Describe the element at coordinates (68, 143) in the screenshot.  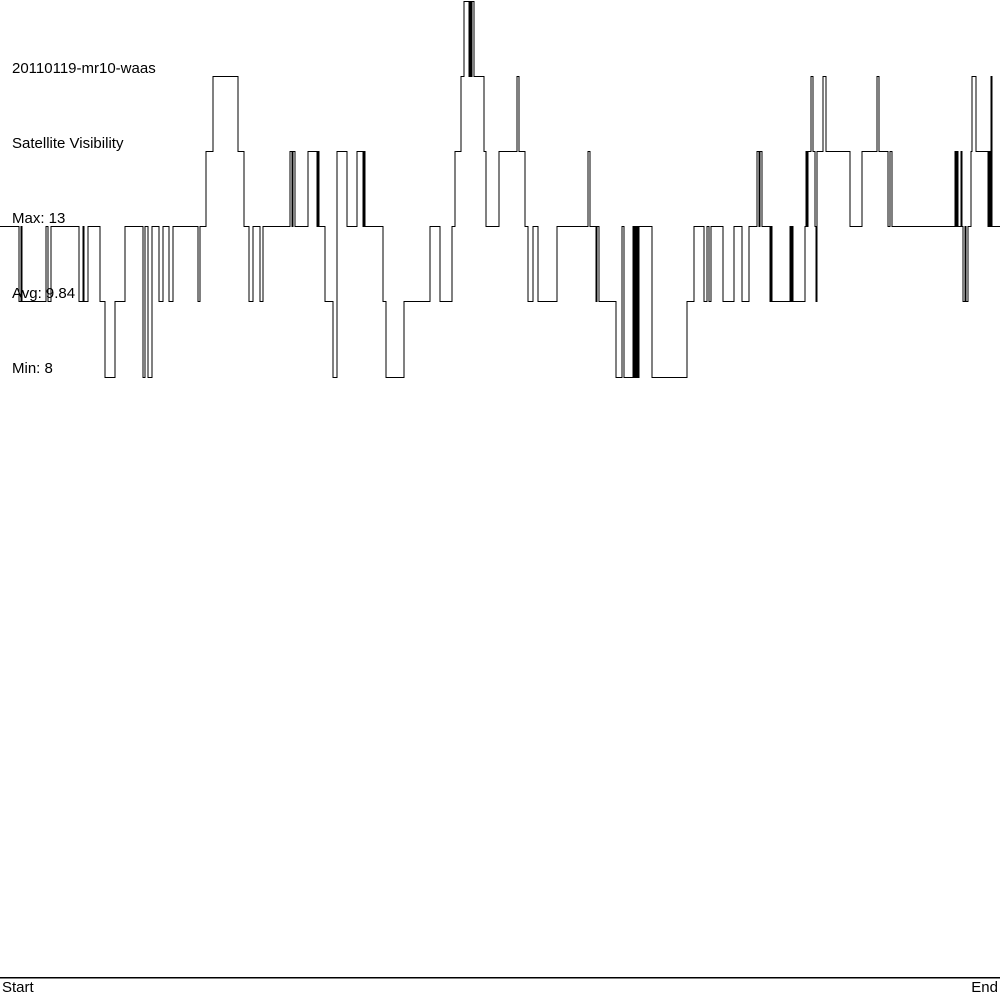
I see `chart-title: Satellite Visibility` at that location.